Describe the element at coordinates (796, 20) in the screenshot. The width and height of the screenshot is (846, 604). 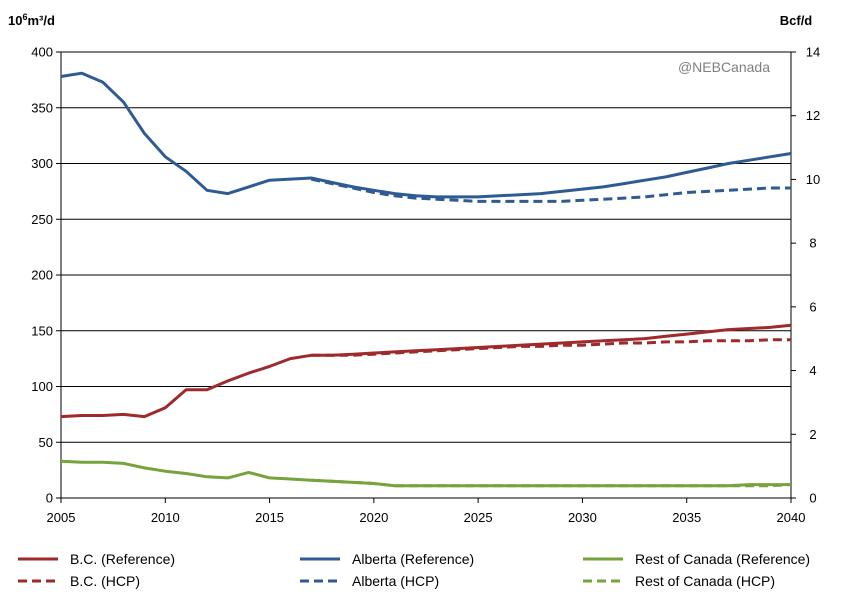
I see `right-y-unit-label: Bcf/d` at that location.